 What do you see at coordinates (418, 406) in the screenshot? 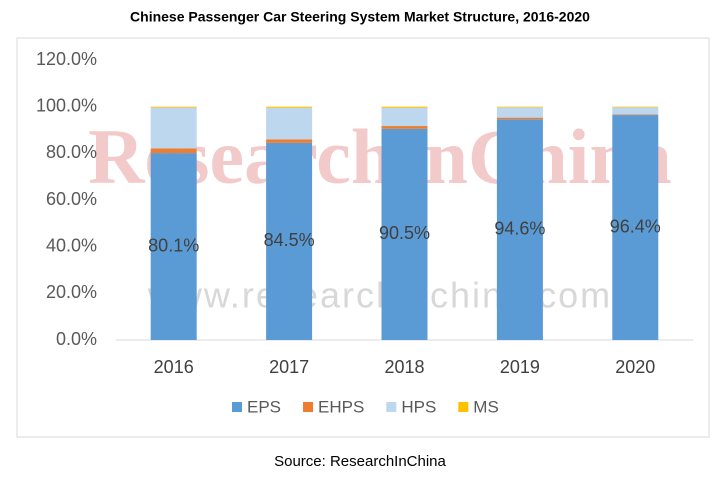
I see `legend-label: HPS` at bounding box center [418, 406].